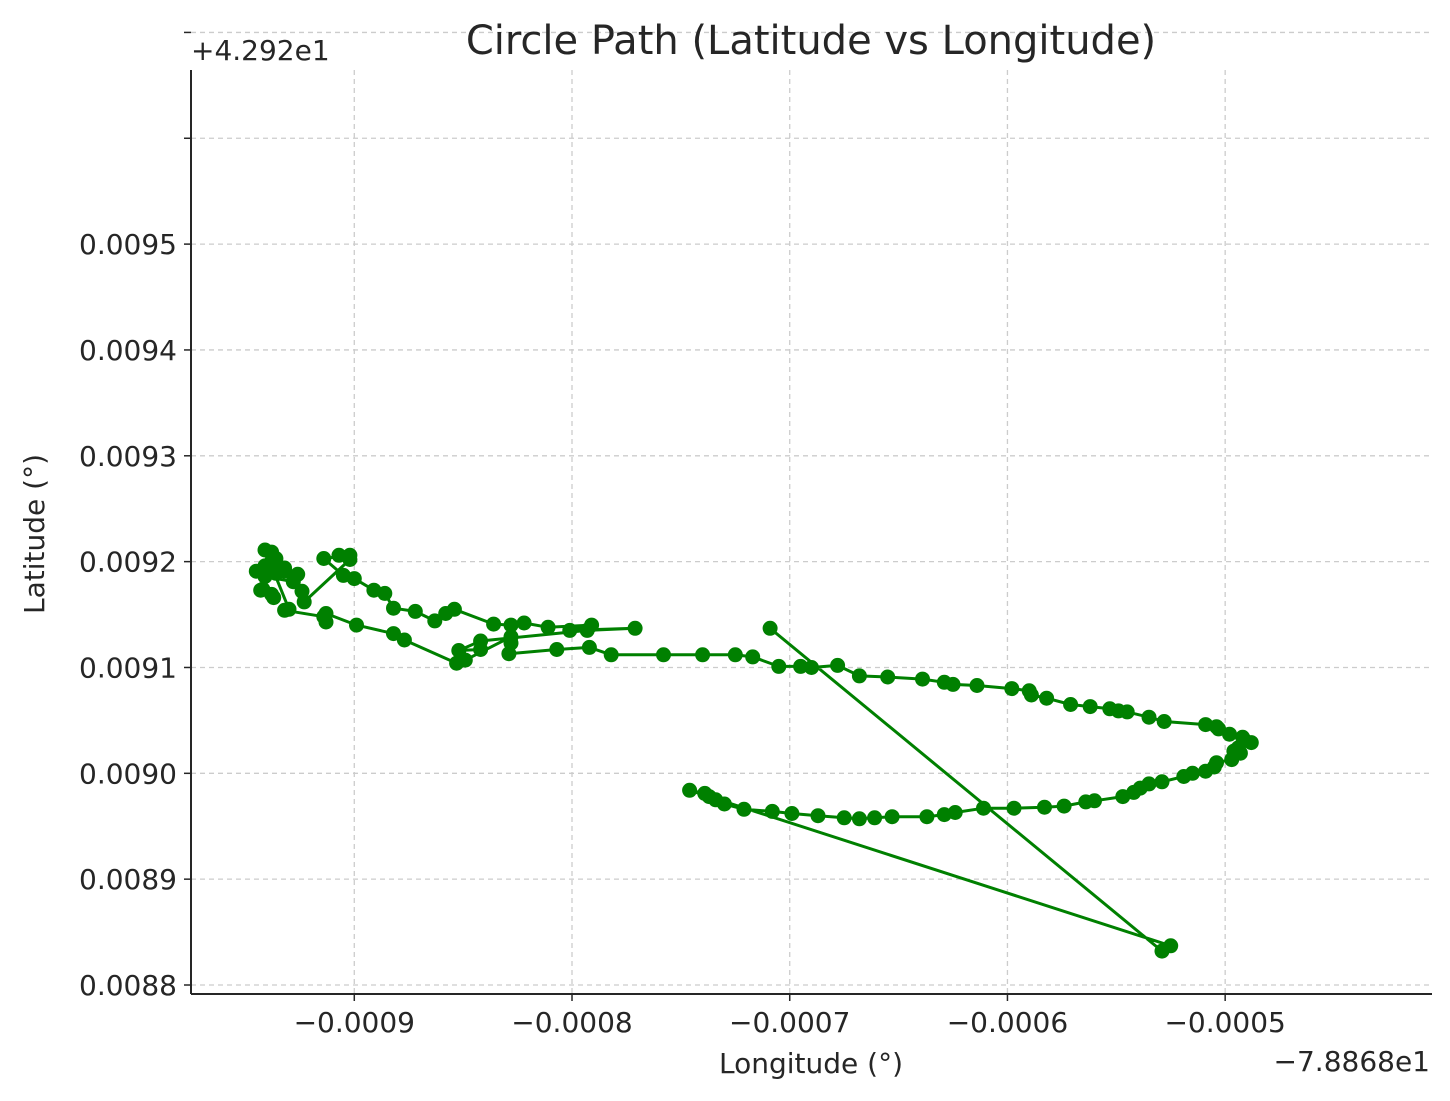 The image size is (1450, 1101). I want to click on x-tick-label: −0.0008, so click(571, 1022).